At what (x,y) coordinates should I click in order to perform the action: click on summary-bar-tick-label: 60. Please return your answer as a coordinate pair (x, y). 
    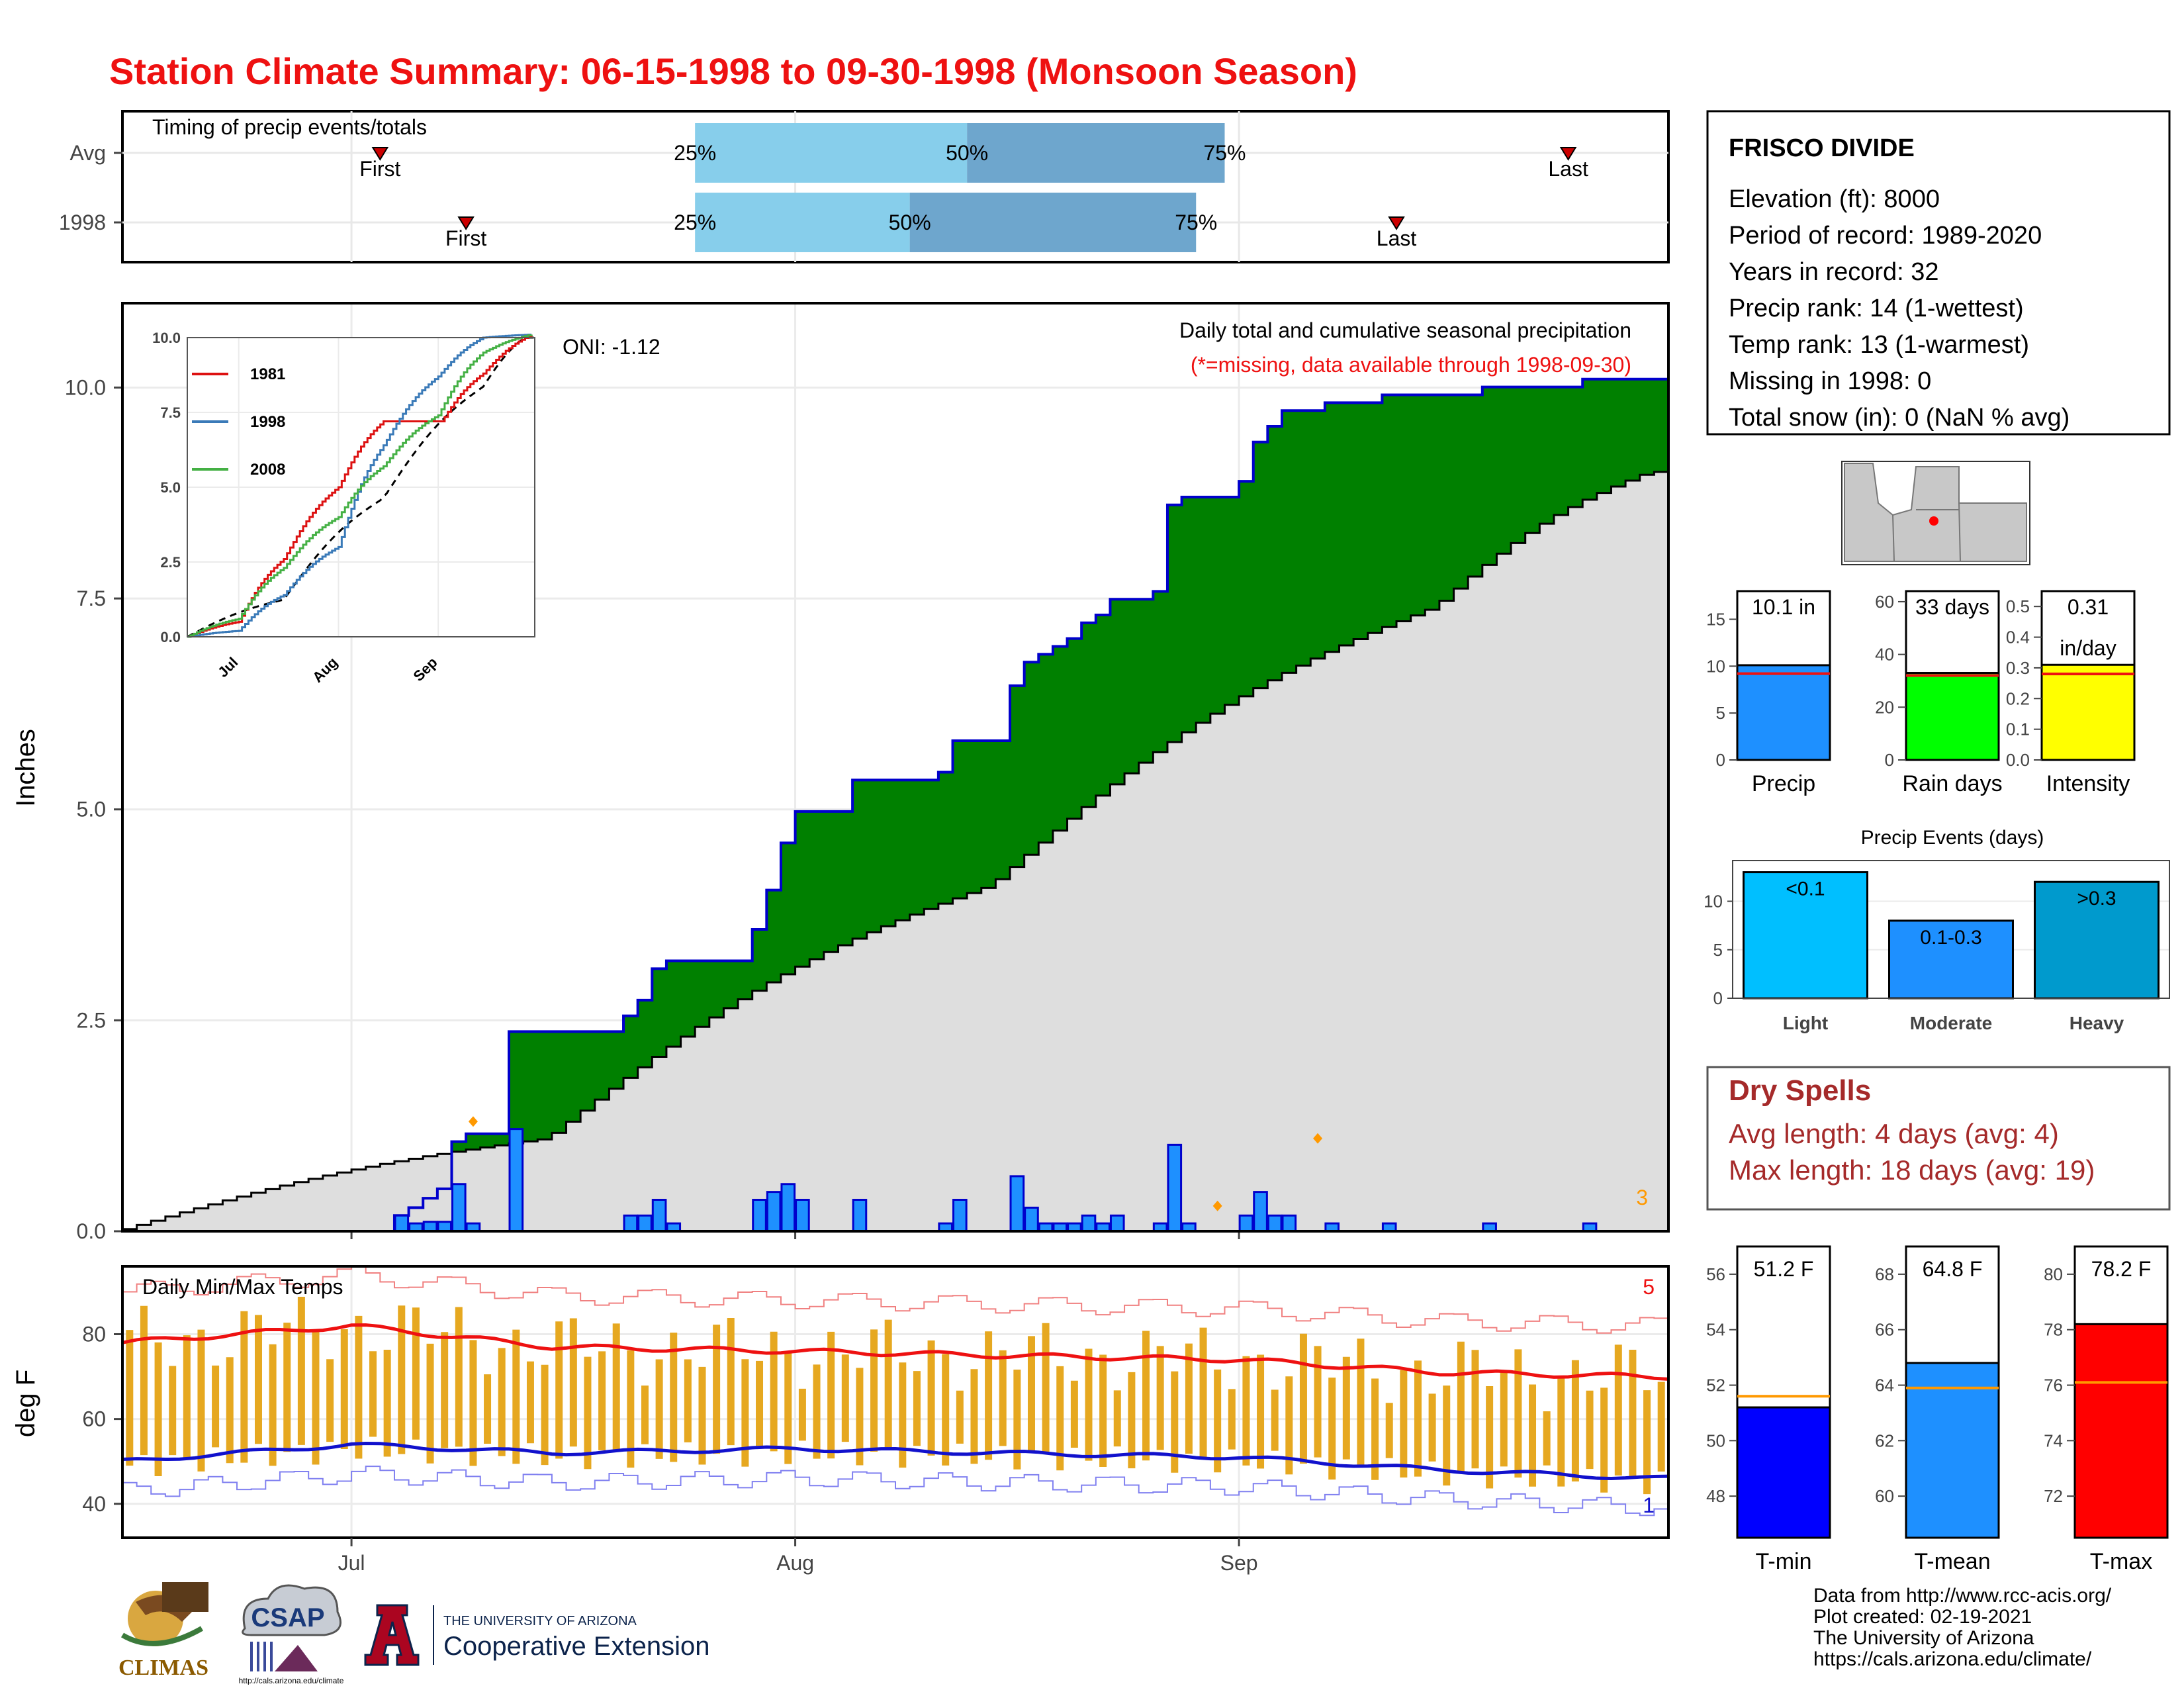
    Looking at the image, I should click on (1885, 602).